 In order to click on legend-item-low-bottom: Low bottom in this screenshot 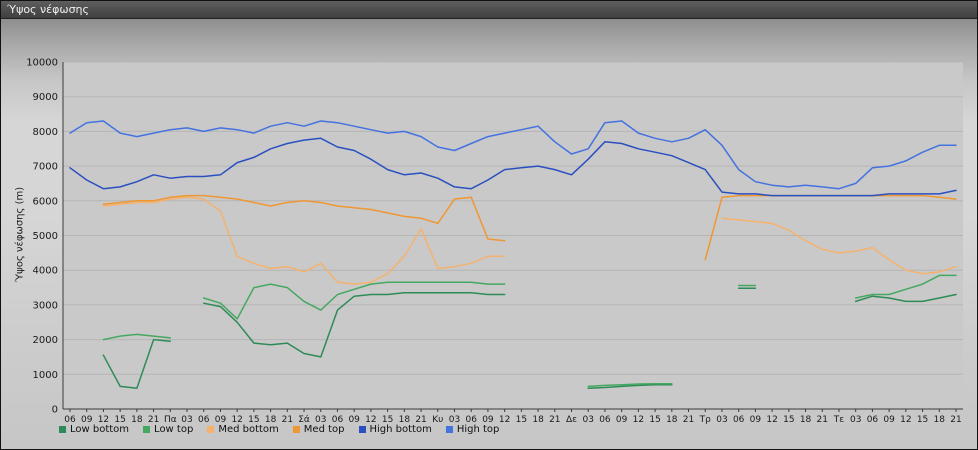, I will do `click(94, 429)`.